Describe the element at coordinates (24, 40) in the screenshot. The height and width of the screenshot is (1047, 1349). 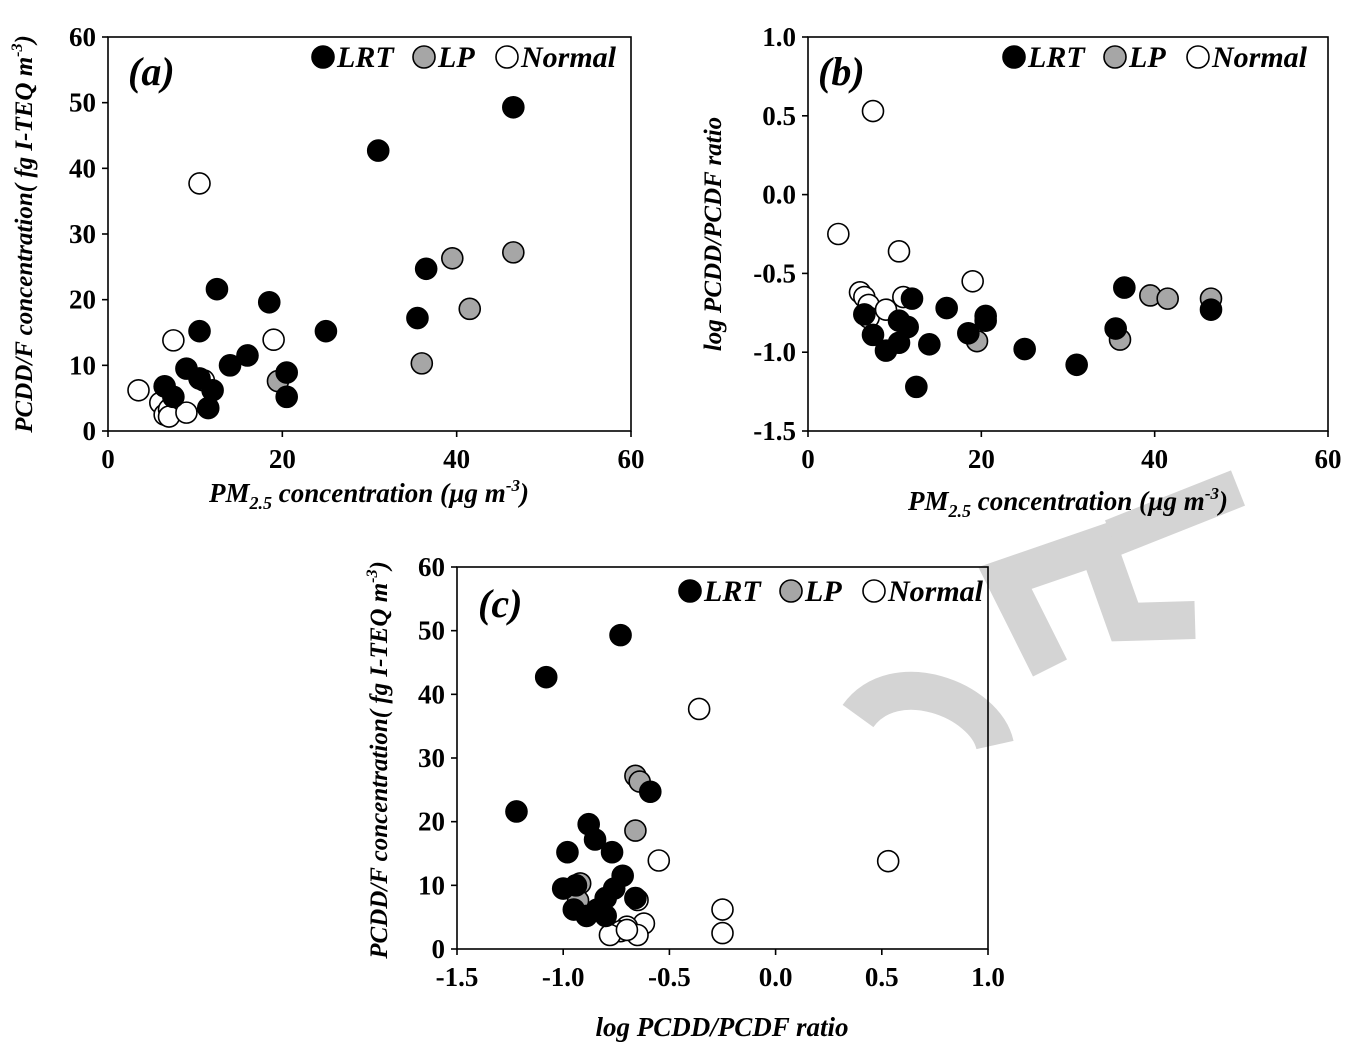
I see `y-axis-label-end: )` at that location.